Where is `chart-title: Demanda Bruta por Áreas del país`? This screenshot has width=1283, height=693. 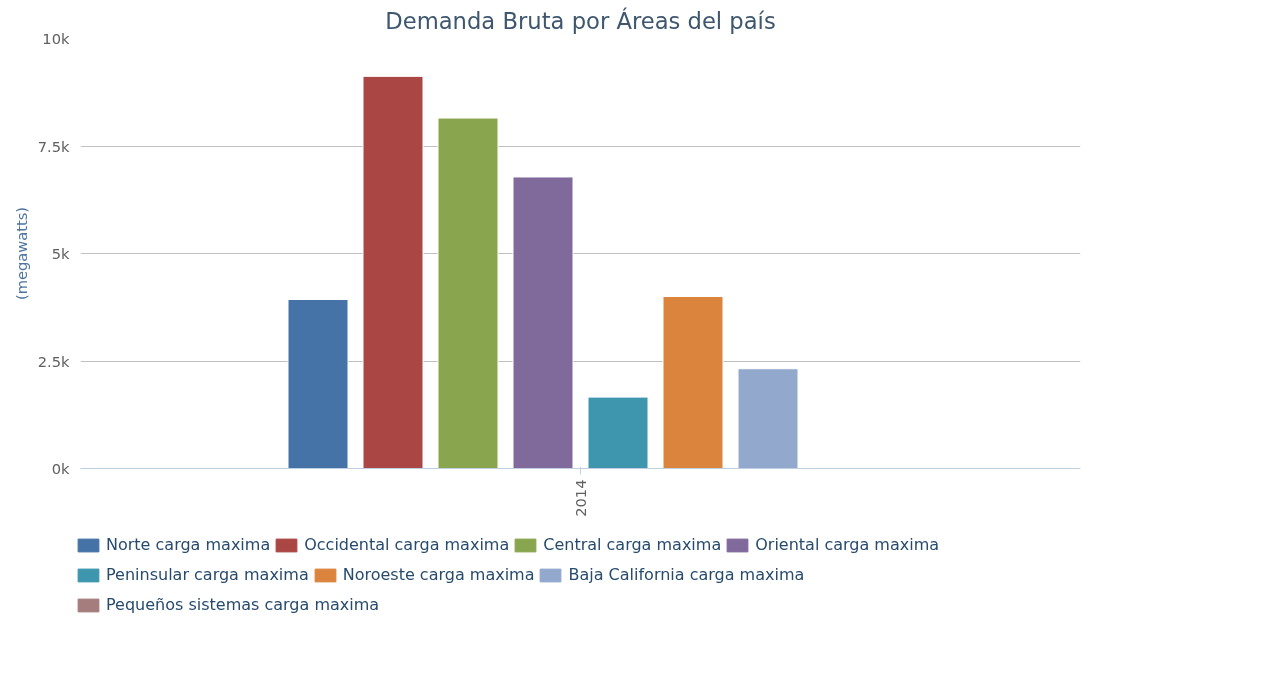 chart-title: Demanda Bruta por Áreas del país is located at coordinates (580, 20).